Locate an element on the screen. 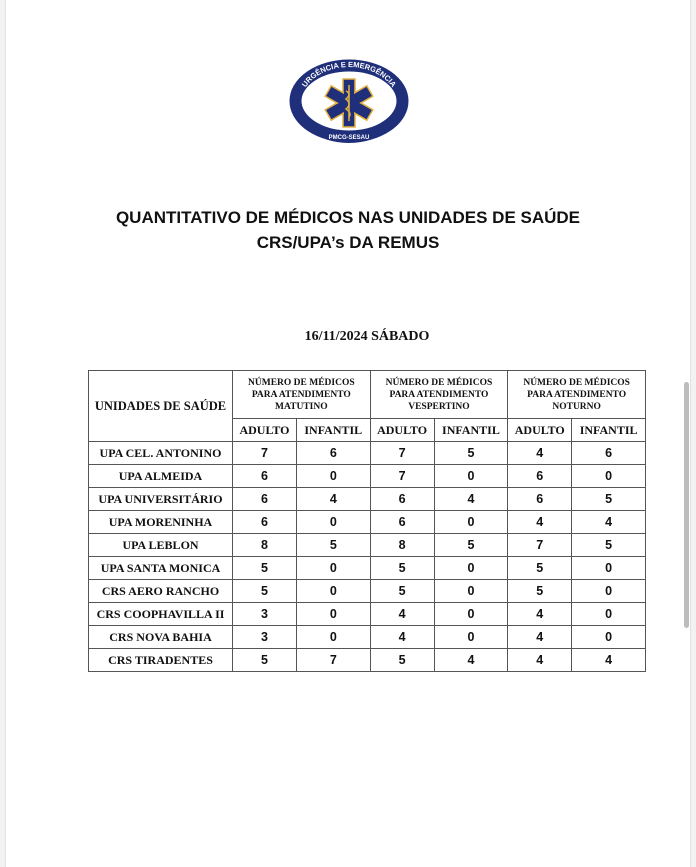  star-of-life-icon is located at coordinates (349, 103).